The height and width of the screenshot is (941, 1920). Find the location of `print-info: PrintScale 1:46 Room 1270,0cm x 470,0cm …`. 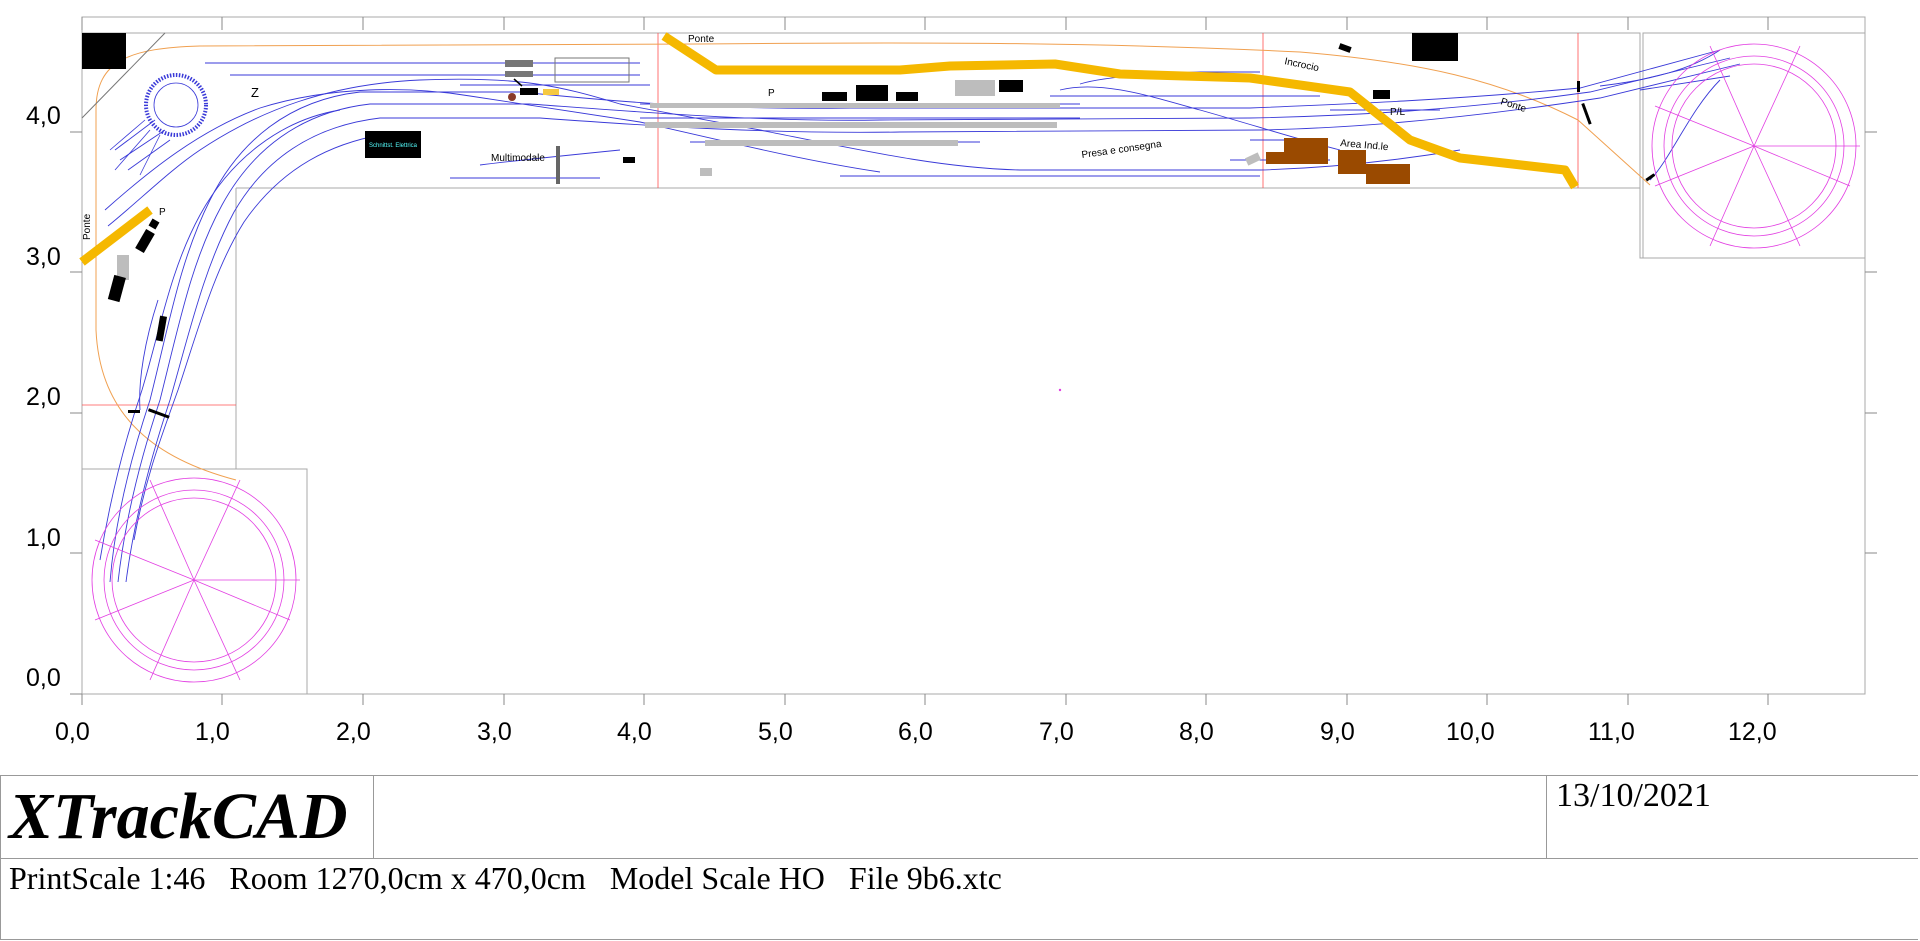

print-info: PrintScale 1:46 Room 1270,0cm x 470,0cm … is located at coordinates (505, 878).